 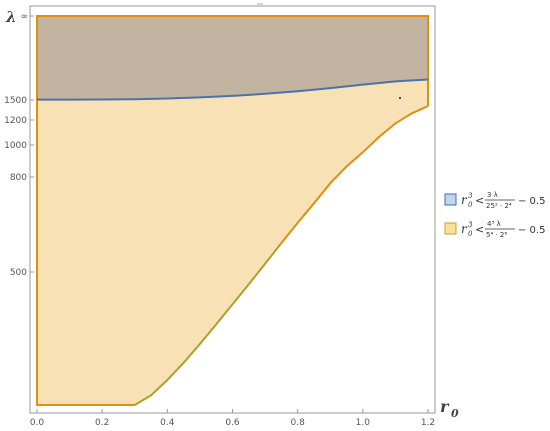 I want to click on series-lower-boundary-a, so click(x=208, y=324).